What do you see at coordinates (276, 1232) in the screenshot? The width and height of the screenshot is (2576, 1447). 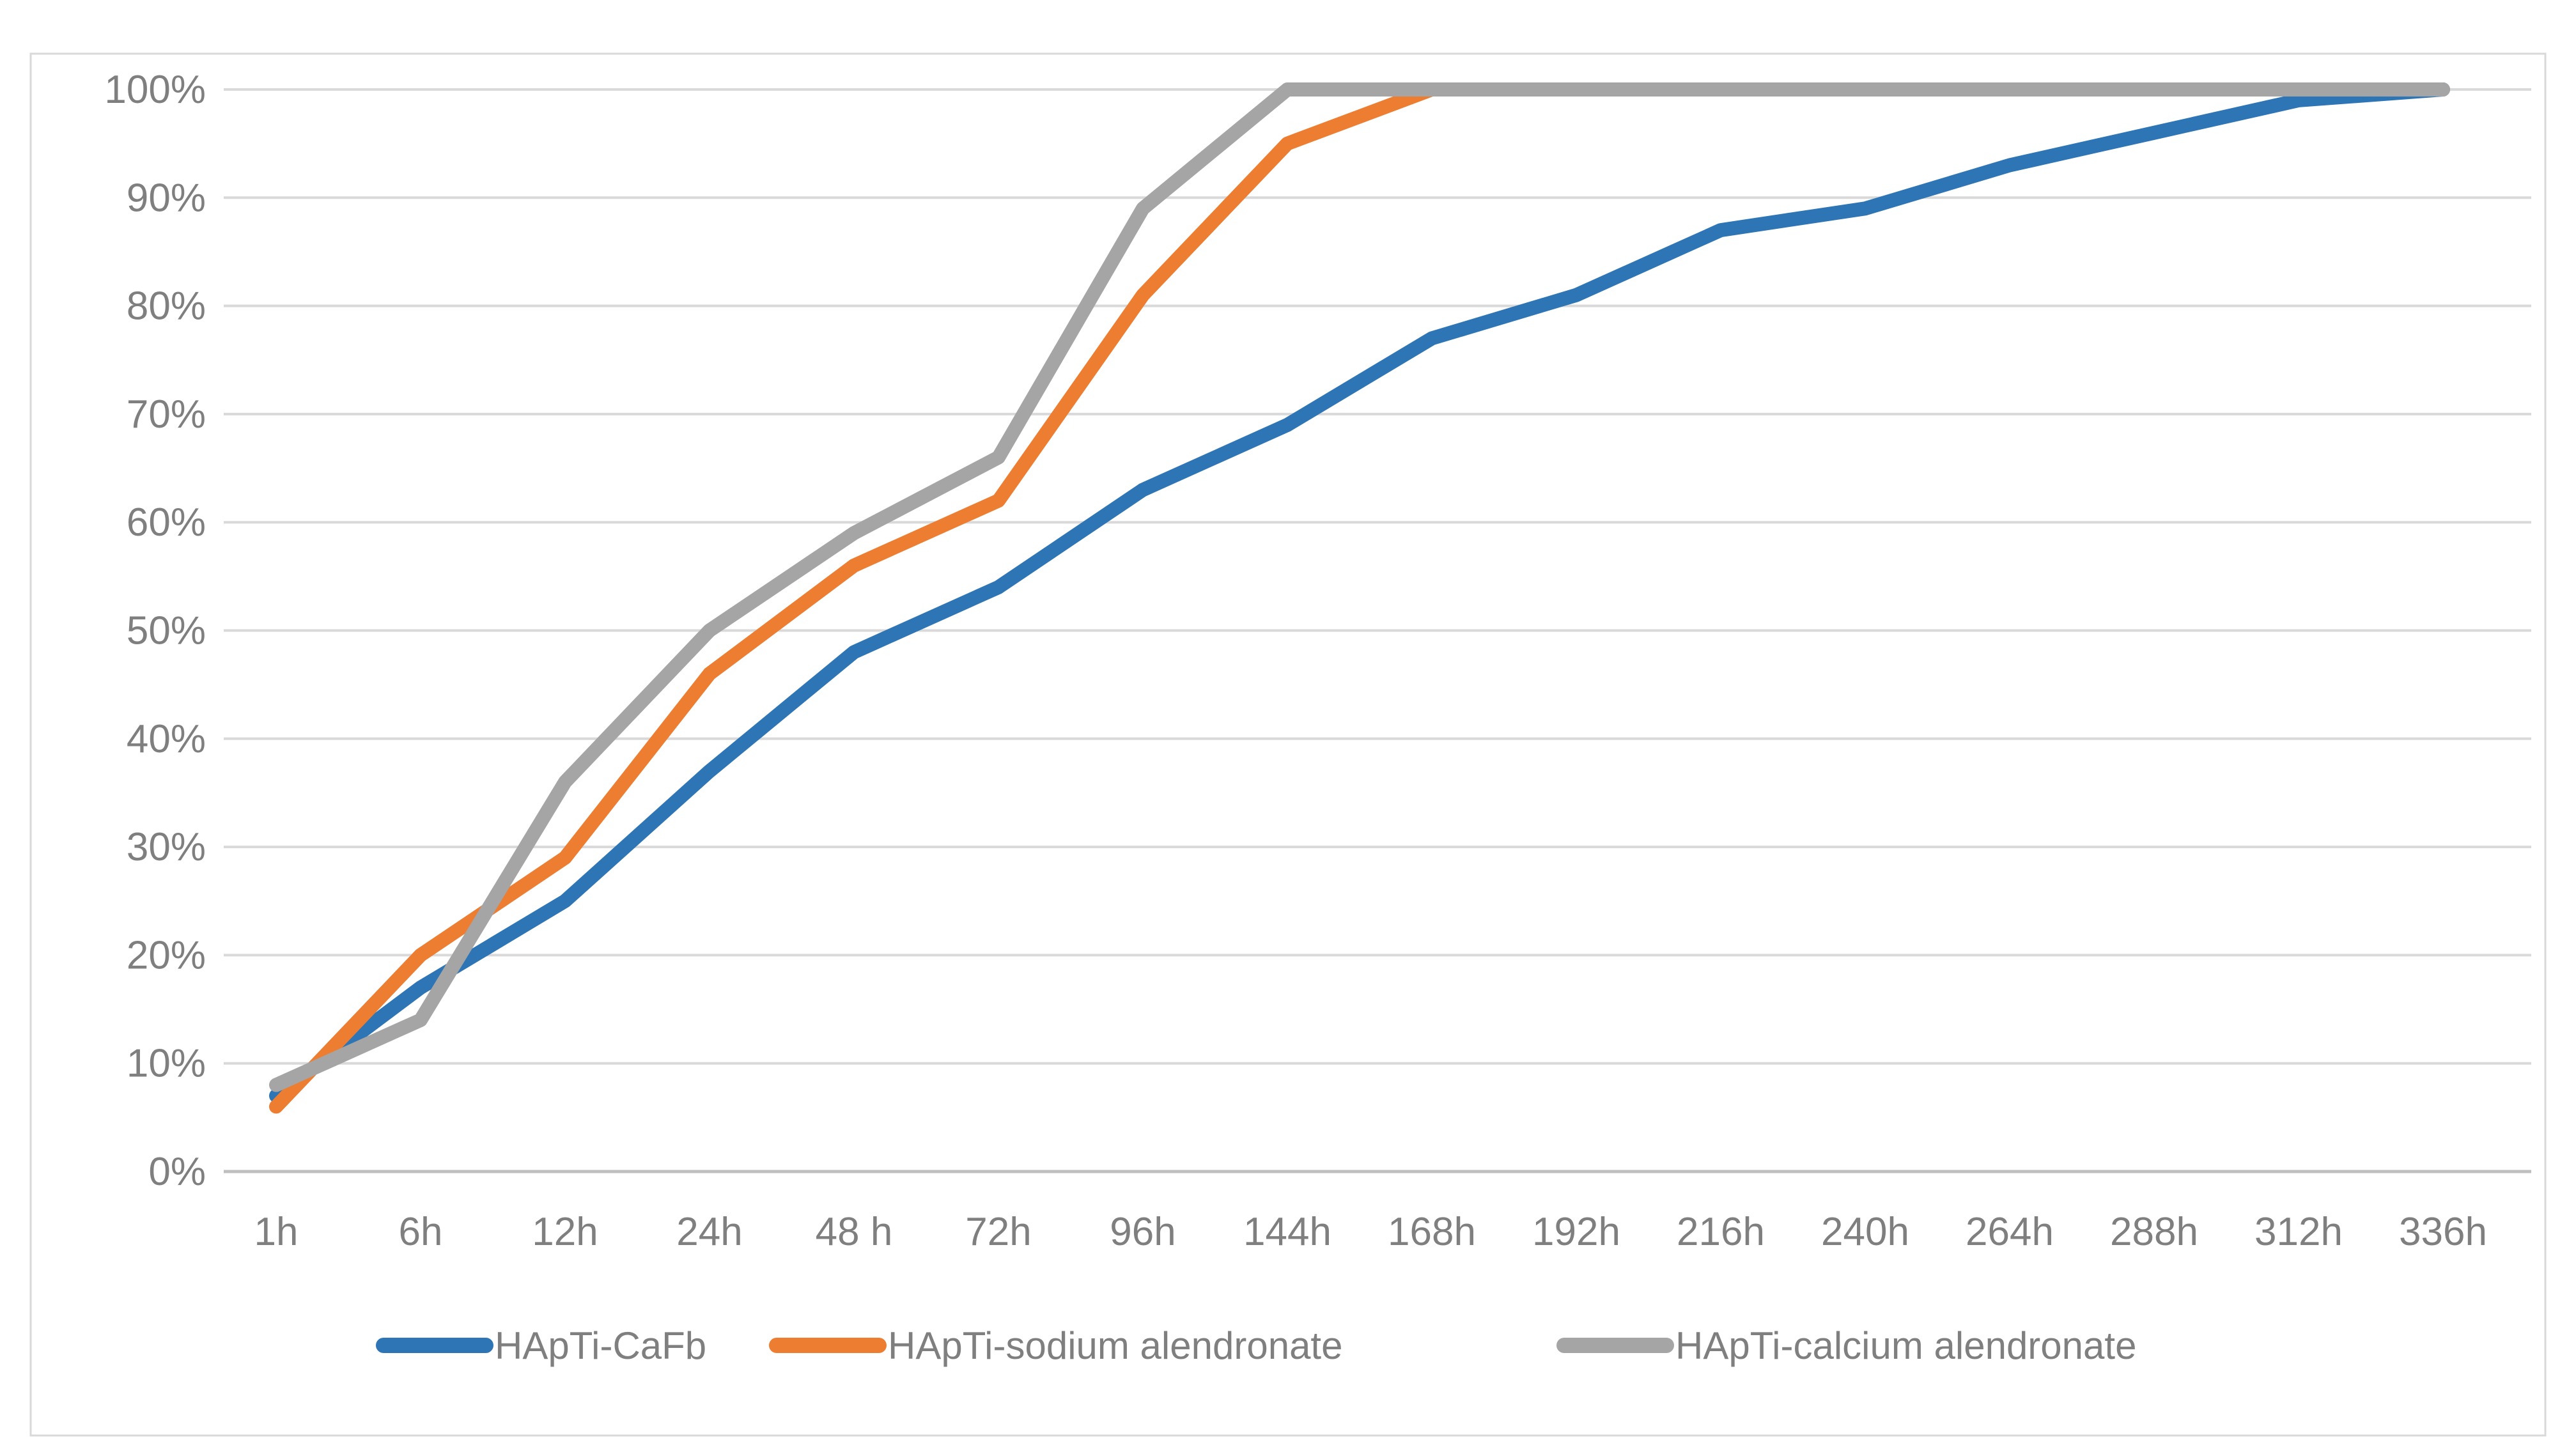 I see `x-tick-label: 1h` at bounding box center [276, 1232].